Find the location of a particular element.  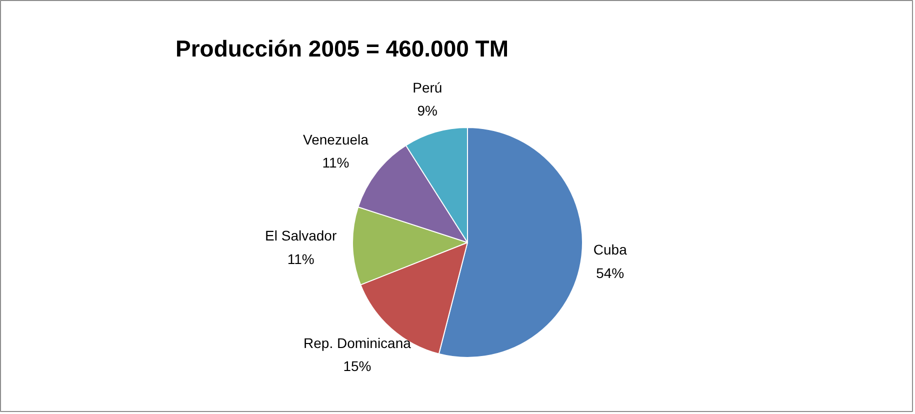

data-label: 54% is located at coordinates (610, 272).